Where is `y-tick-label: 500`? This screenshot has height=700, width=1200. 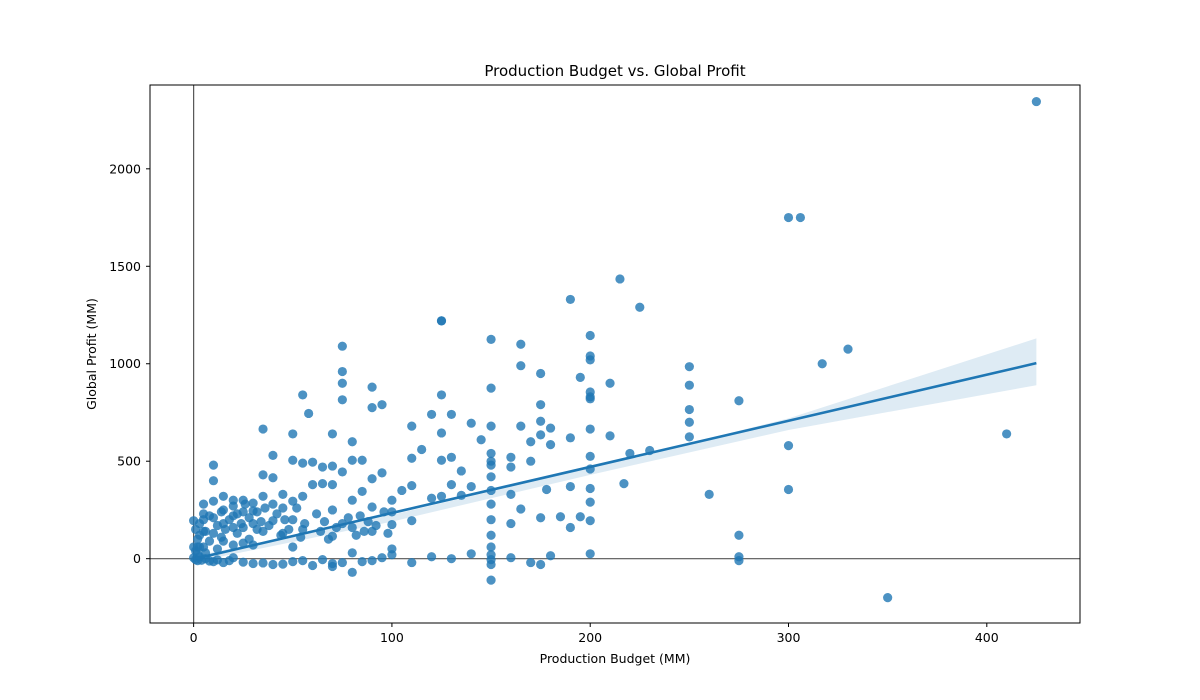 y-tick-label: 500 is located at coordinates (129, 461).